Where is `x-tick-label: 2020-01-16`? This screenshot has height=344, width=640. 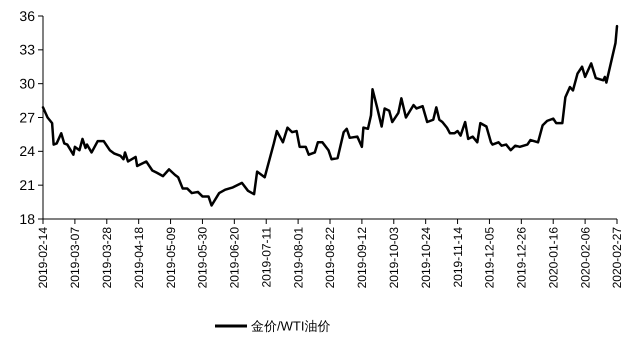 x-tick-label: 2020-01-16 is located at coordinates (553, 257).